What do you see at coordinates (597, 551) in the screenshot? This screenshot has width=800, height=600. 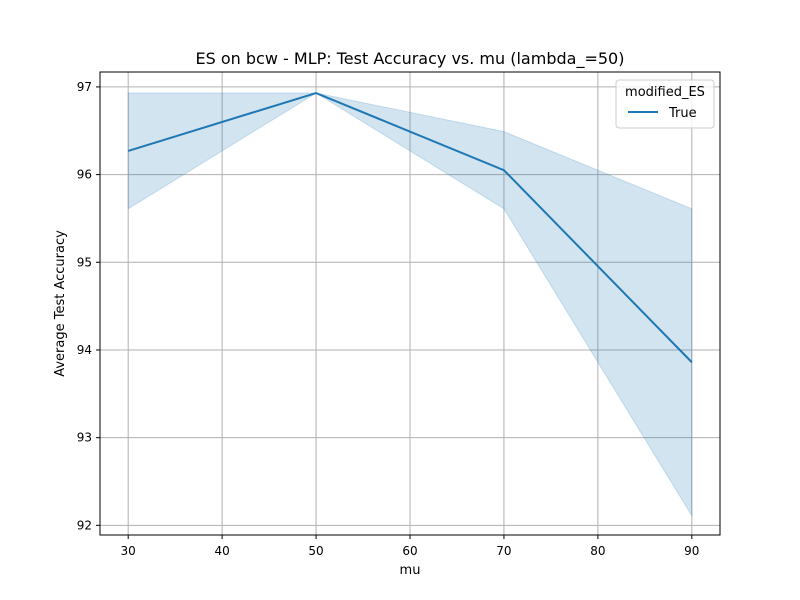 I see `x-tick-label: 80` at bounding box center [597, 551].